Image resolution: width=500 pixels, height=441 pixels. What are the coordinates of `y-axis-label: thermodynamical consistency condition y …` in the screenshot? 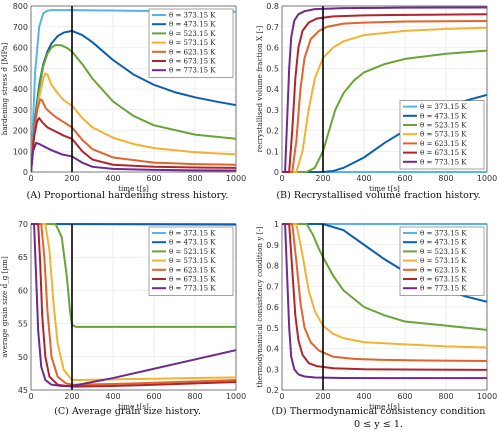 It's located at (259, 307).